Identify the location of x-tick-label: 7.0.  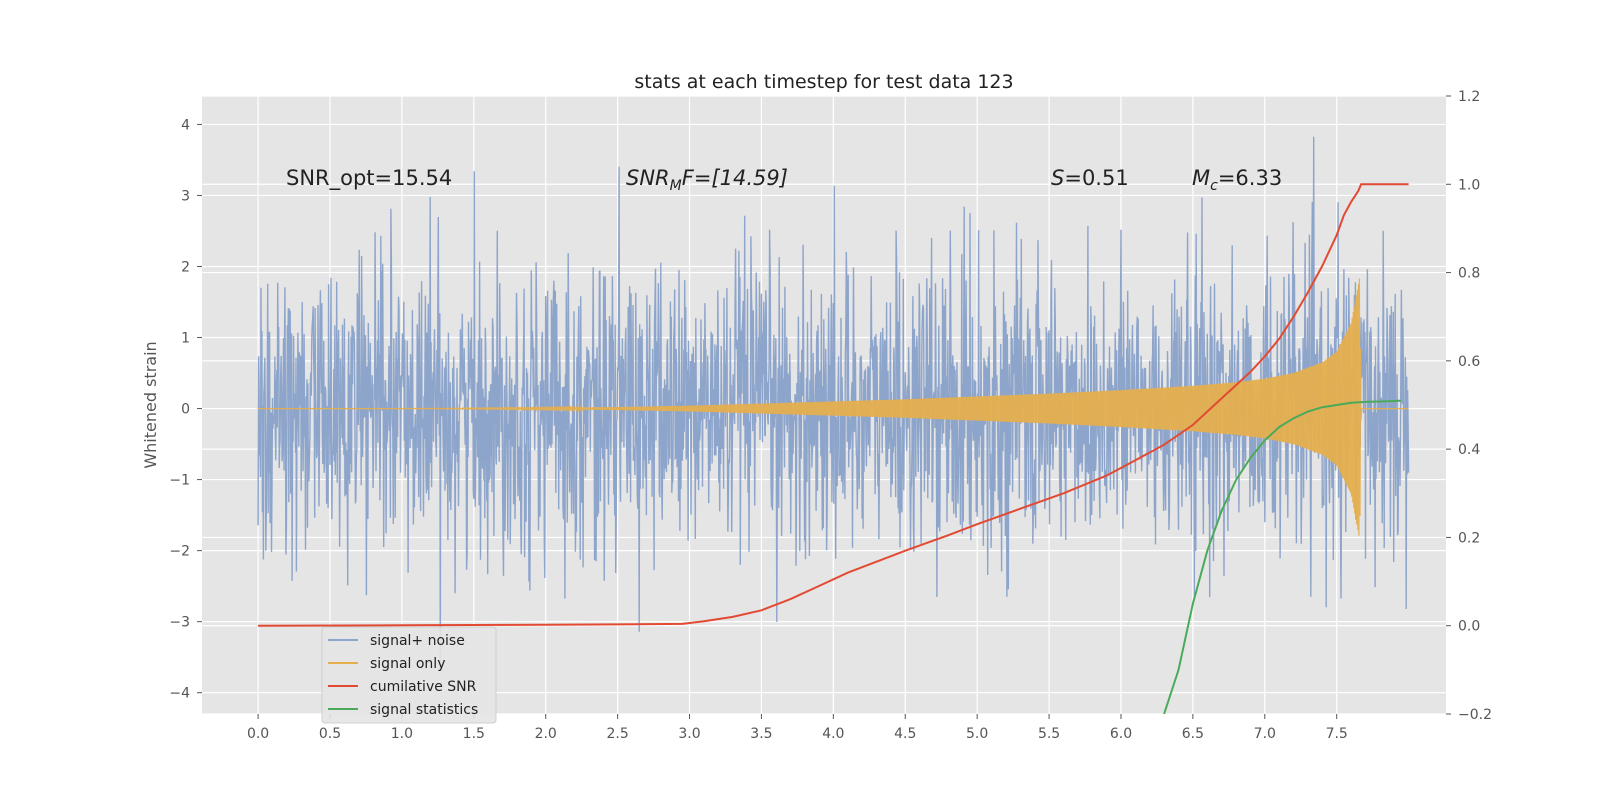
(1265, 734).